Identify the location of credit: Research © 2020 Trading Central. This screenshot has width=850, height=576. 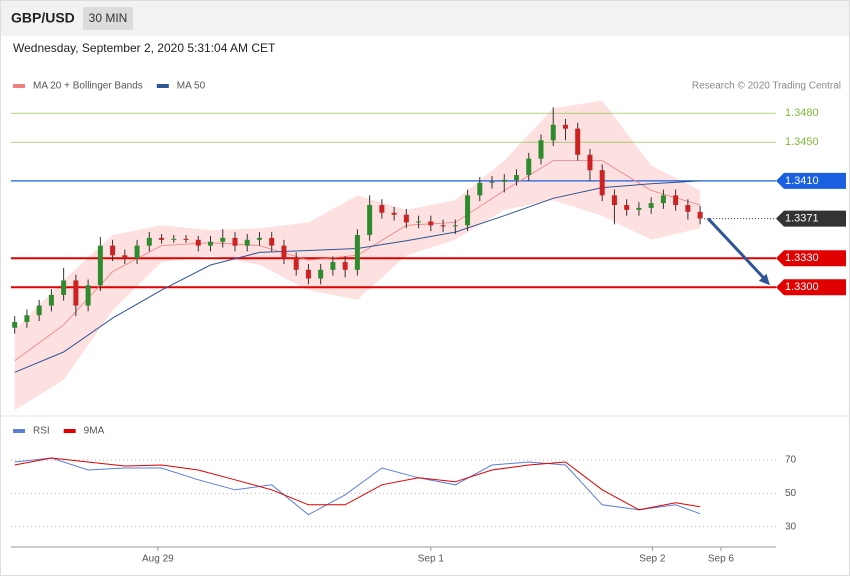
(766, 86).